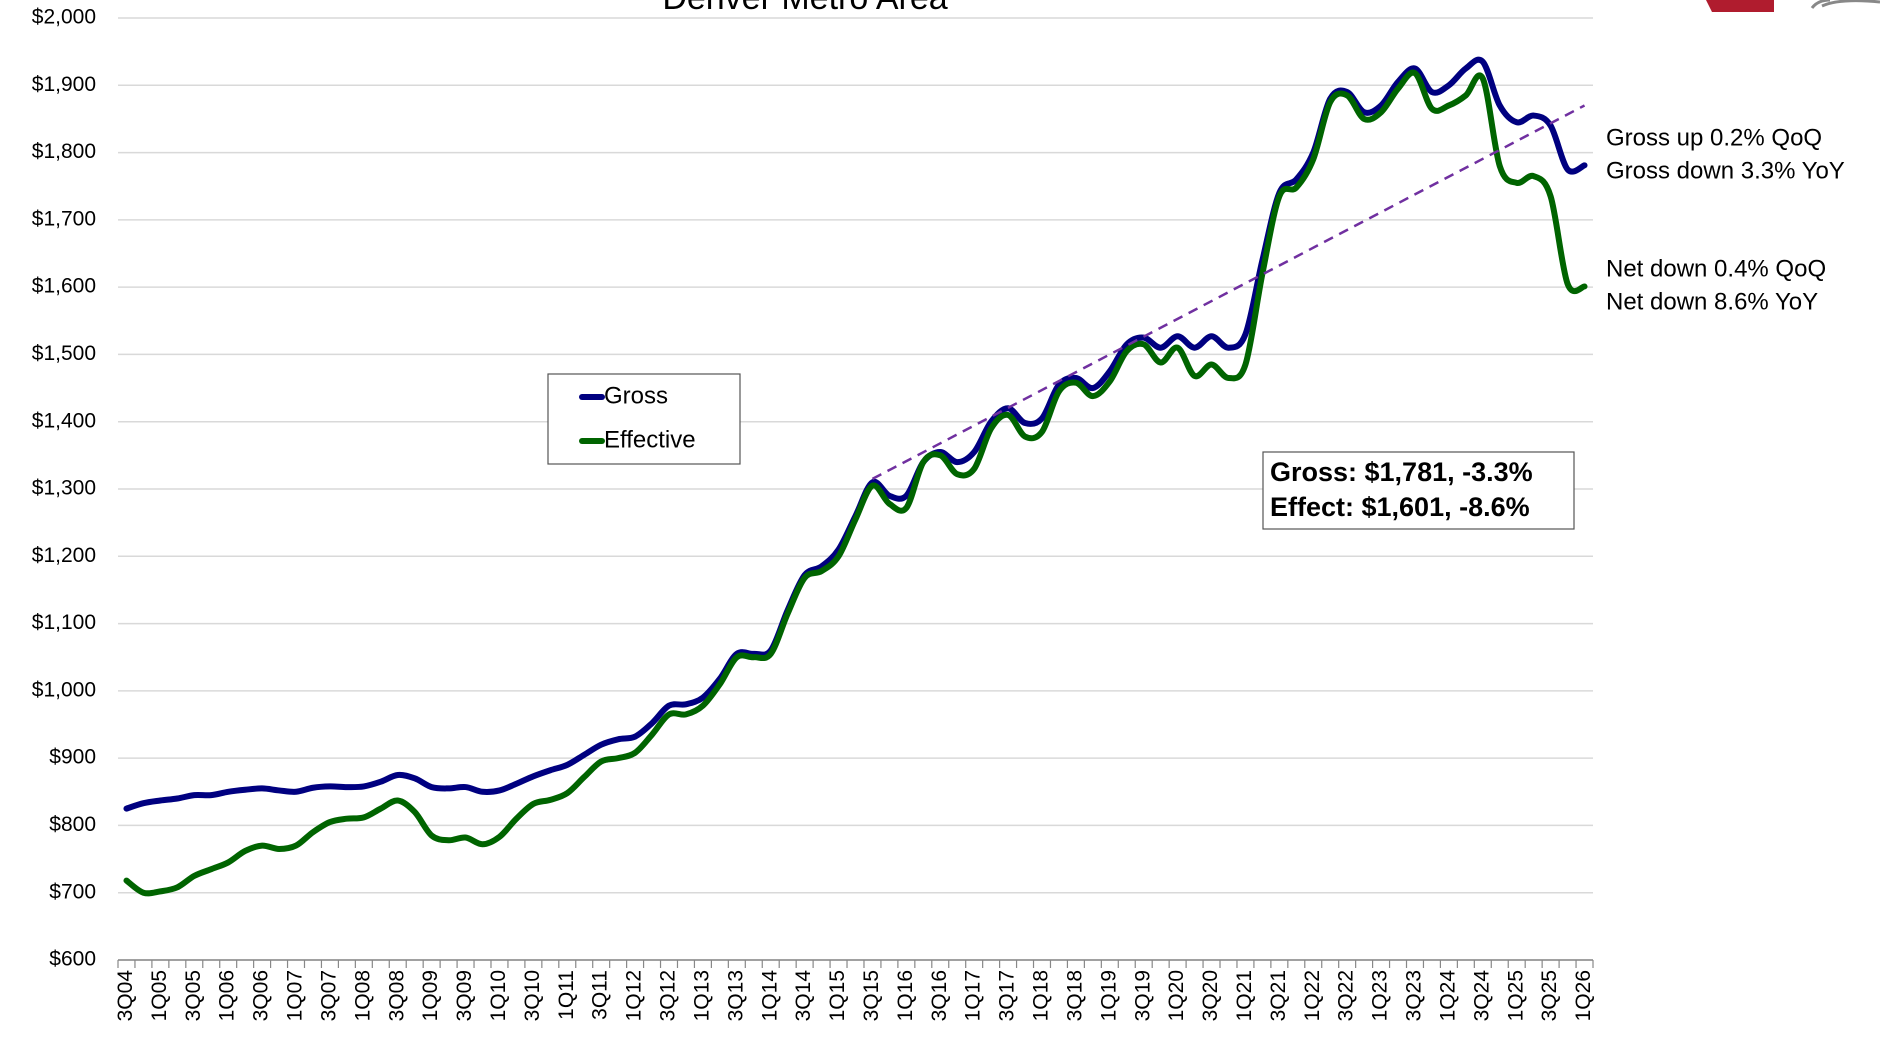 The image size is (1880, 1046). I want to click on x-tick-label: 1Q13, so click(701, 995).